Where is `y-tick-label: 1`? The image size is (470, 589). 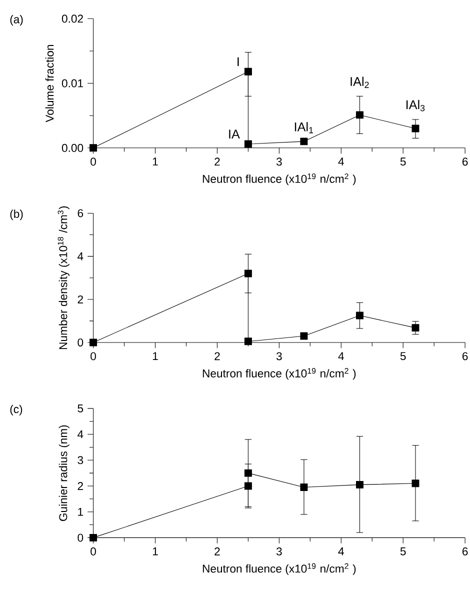 y-tick-label: 1 is located at coordinates (80, 512).